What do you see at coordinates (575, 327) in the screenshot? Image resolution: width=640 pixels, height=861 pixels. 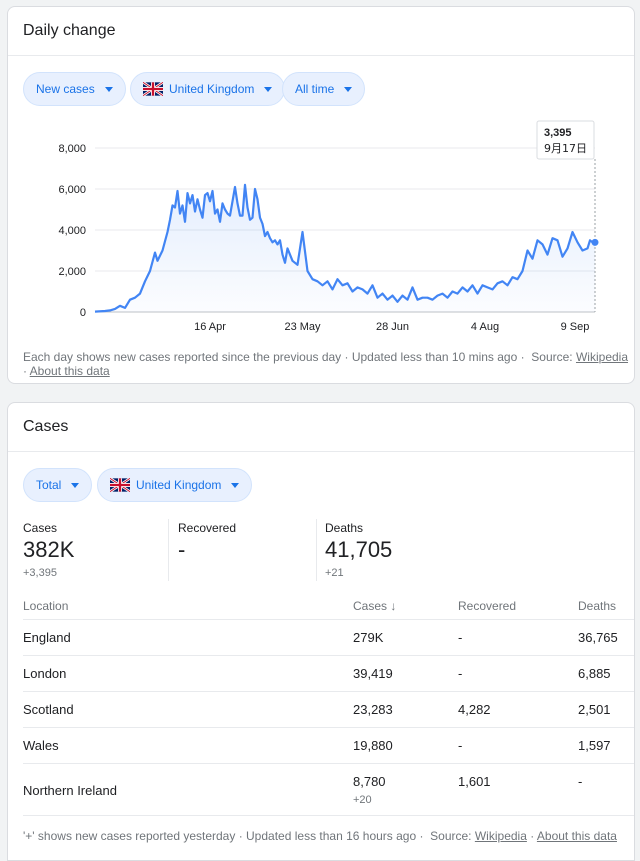 I see `x-tick-label: 9 Sep` at bounding box center [575, 327].